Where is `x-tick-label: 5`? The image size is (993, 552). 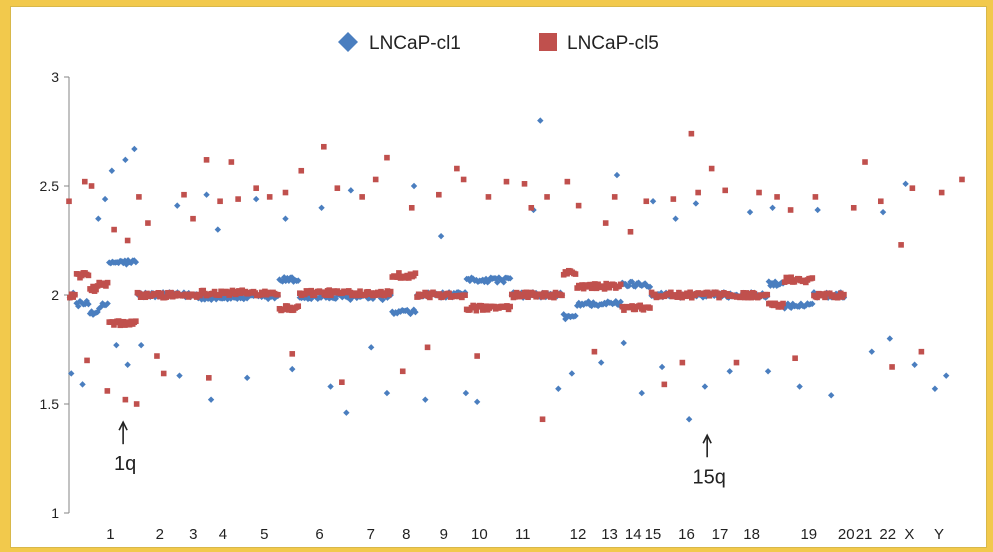 x-tick-label: 5 is located at coordinates (264, 534).